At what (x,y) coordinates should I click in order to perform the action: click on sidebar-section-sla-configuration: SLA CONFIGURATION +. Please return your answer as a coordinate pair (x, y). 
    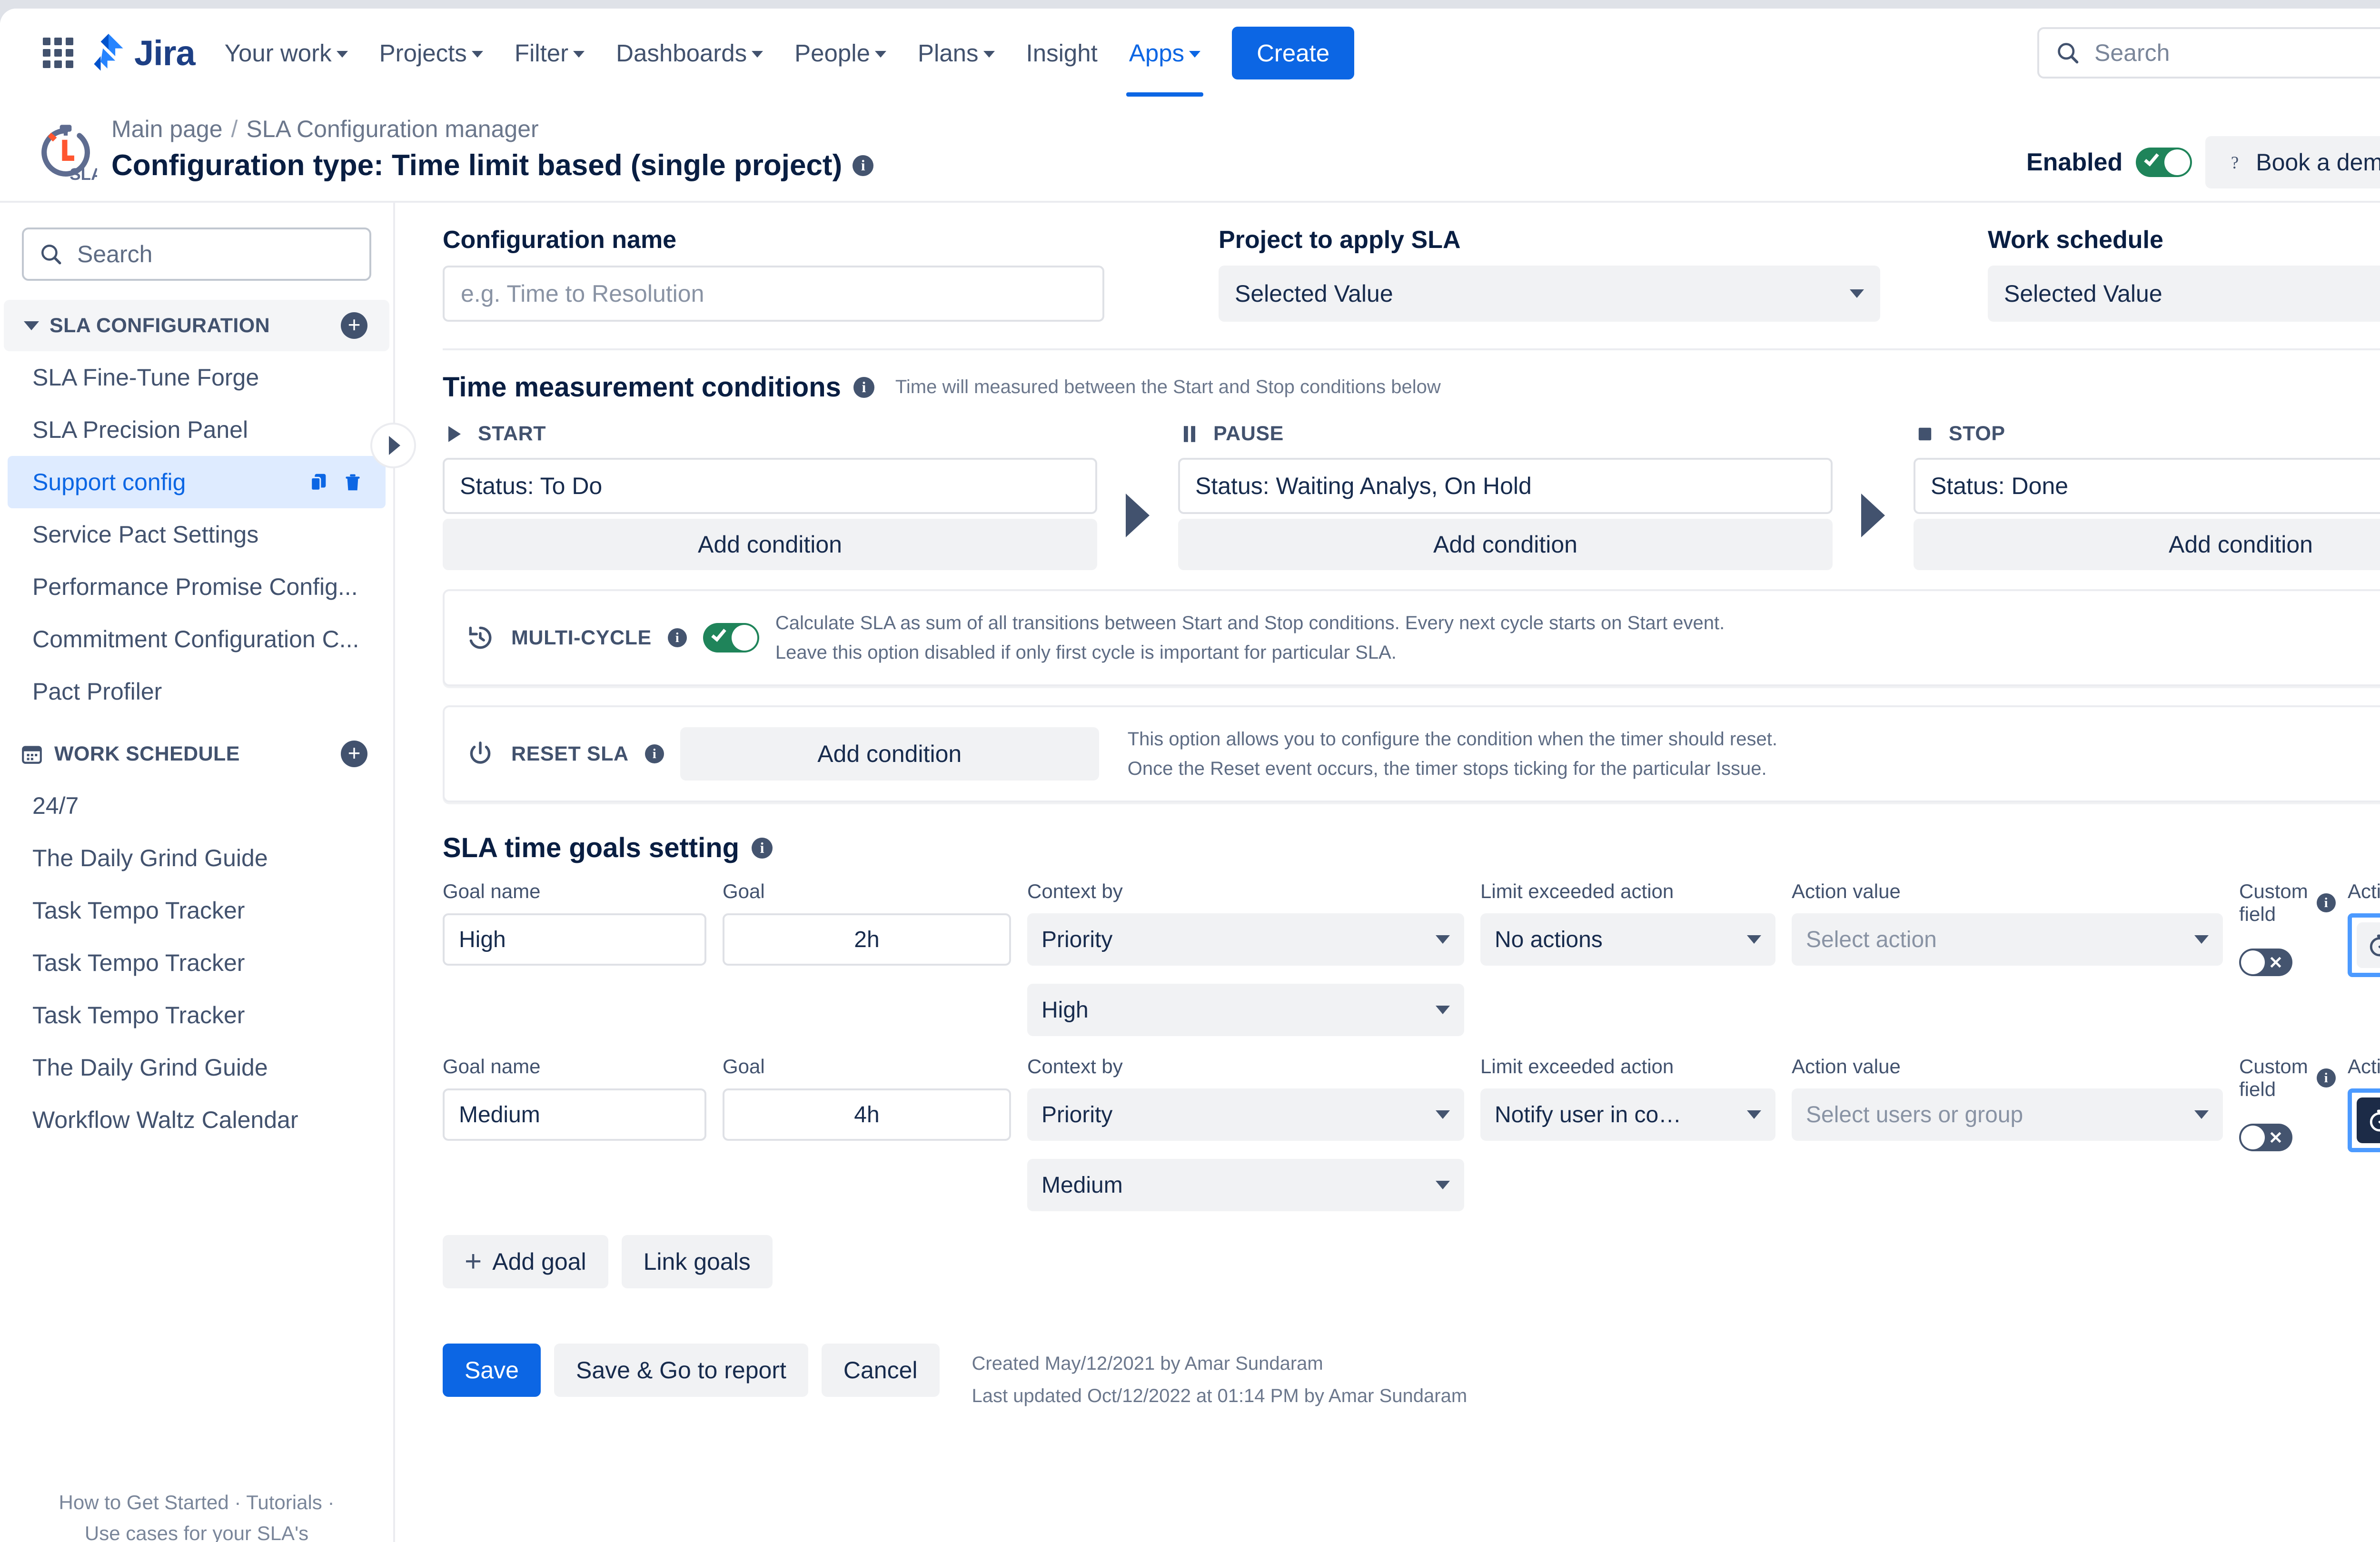
    Looking at the image, I should click on (196, 325).